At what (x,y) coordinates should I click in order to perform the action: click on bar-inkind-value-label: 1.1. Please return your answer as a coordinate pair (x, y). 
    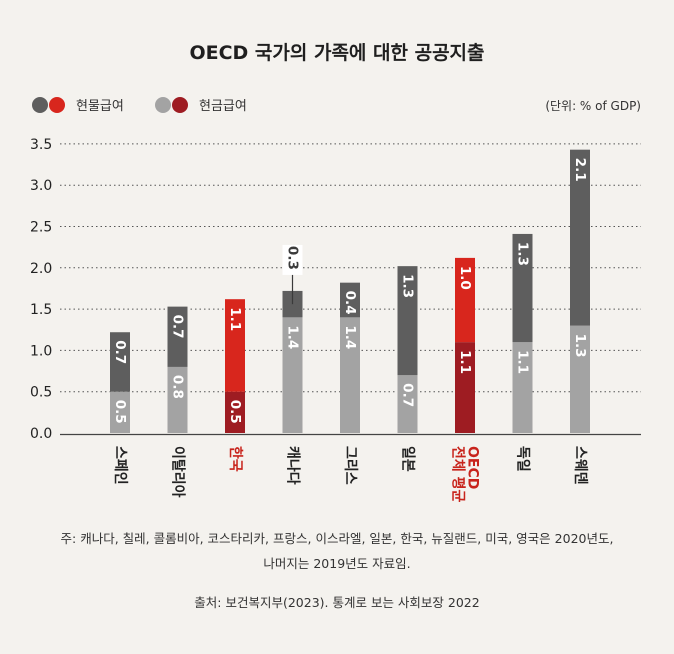
    Looking at the image, I should click on (235, 319).